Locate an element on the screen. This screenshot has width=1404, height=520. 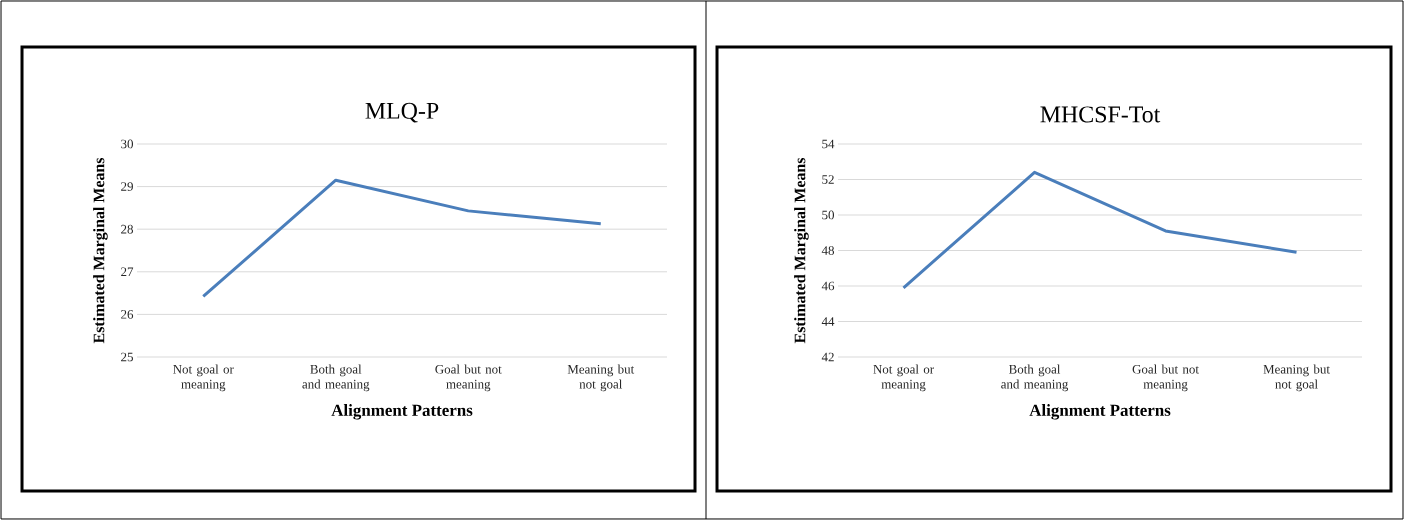
y-tick-label: 50 is located at coordinates (828, 215).